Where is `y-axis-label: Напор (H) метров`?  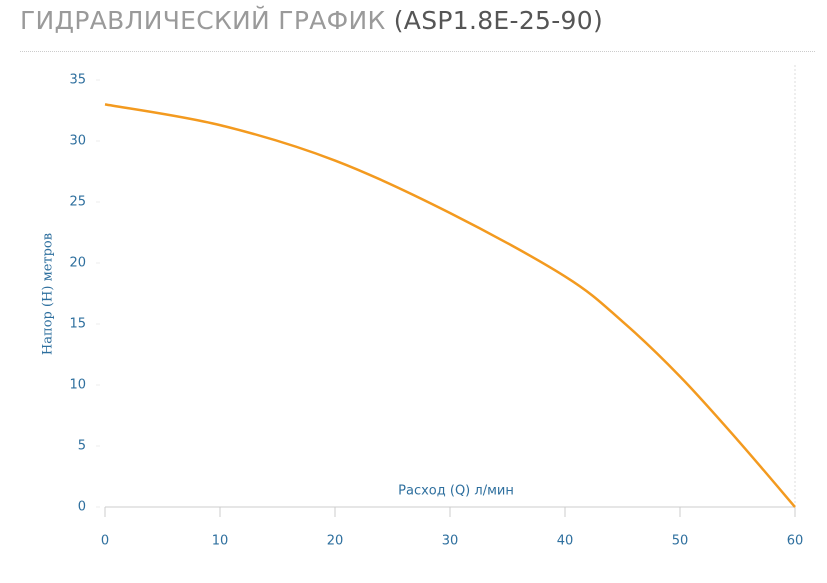 y-axis-label: Напор (H) метров is located at coordinates (48, 294).